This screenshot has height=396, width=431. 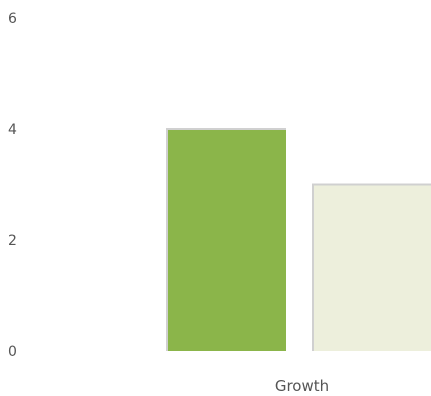 I want to click on y-tick-label: 4, so click(x=12, y=130).